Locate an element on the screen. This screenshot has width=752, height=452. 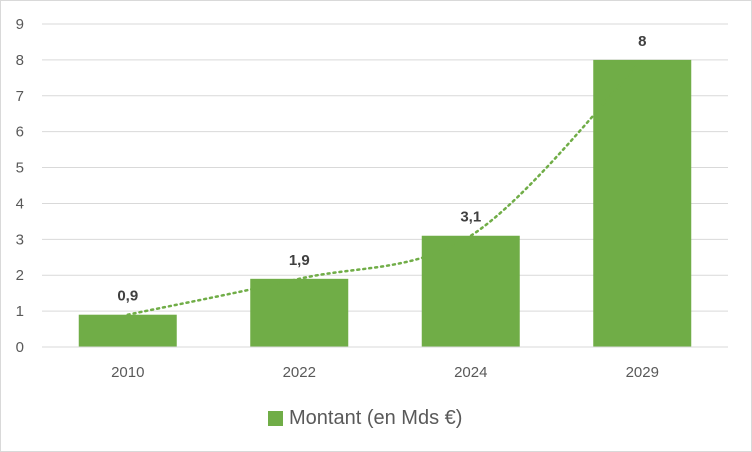
legend-swatch is located at coordinates (275, 418).